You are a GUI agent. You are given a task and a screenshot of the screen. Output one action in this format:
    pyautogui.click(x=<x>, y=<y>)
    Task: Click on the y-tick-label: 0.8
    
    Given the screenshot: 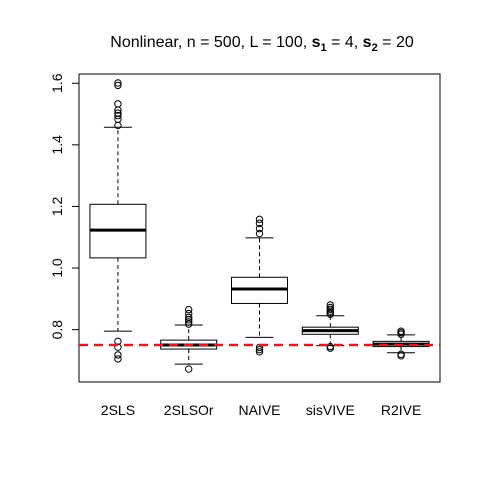 What is the action you would take?
    pyautogui.click(x=57, y=330)
    